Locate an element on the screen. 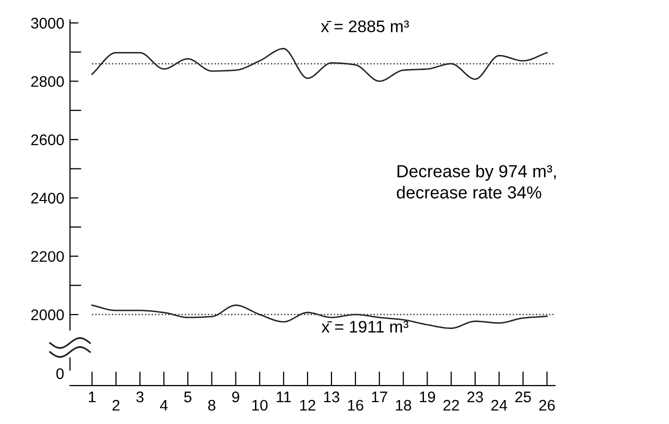 The width and height of the screenshot is (669, 424). x-tick-label: 1 is located at coordinates (92, 397).